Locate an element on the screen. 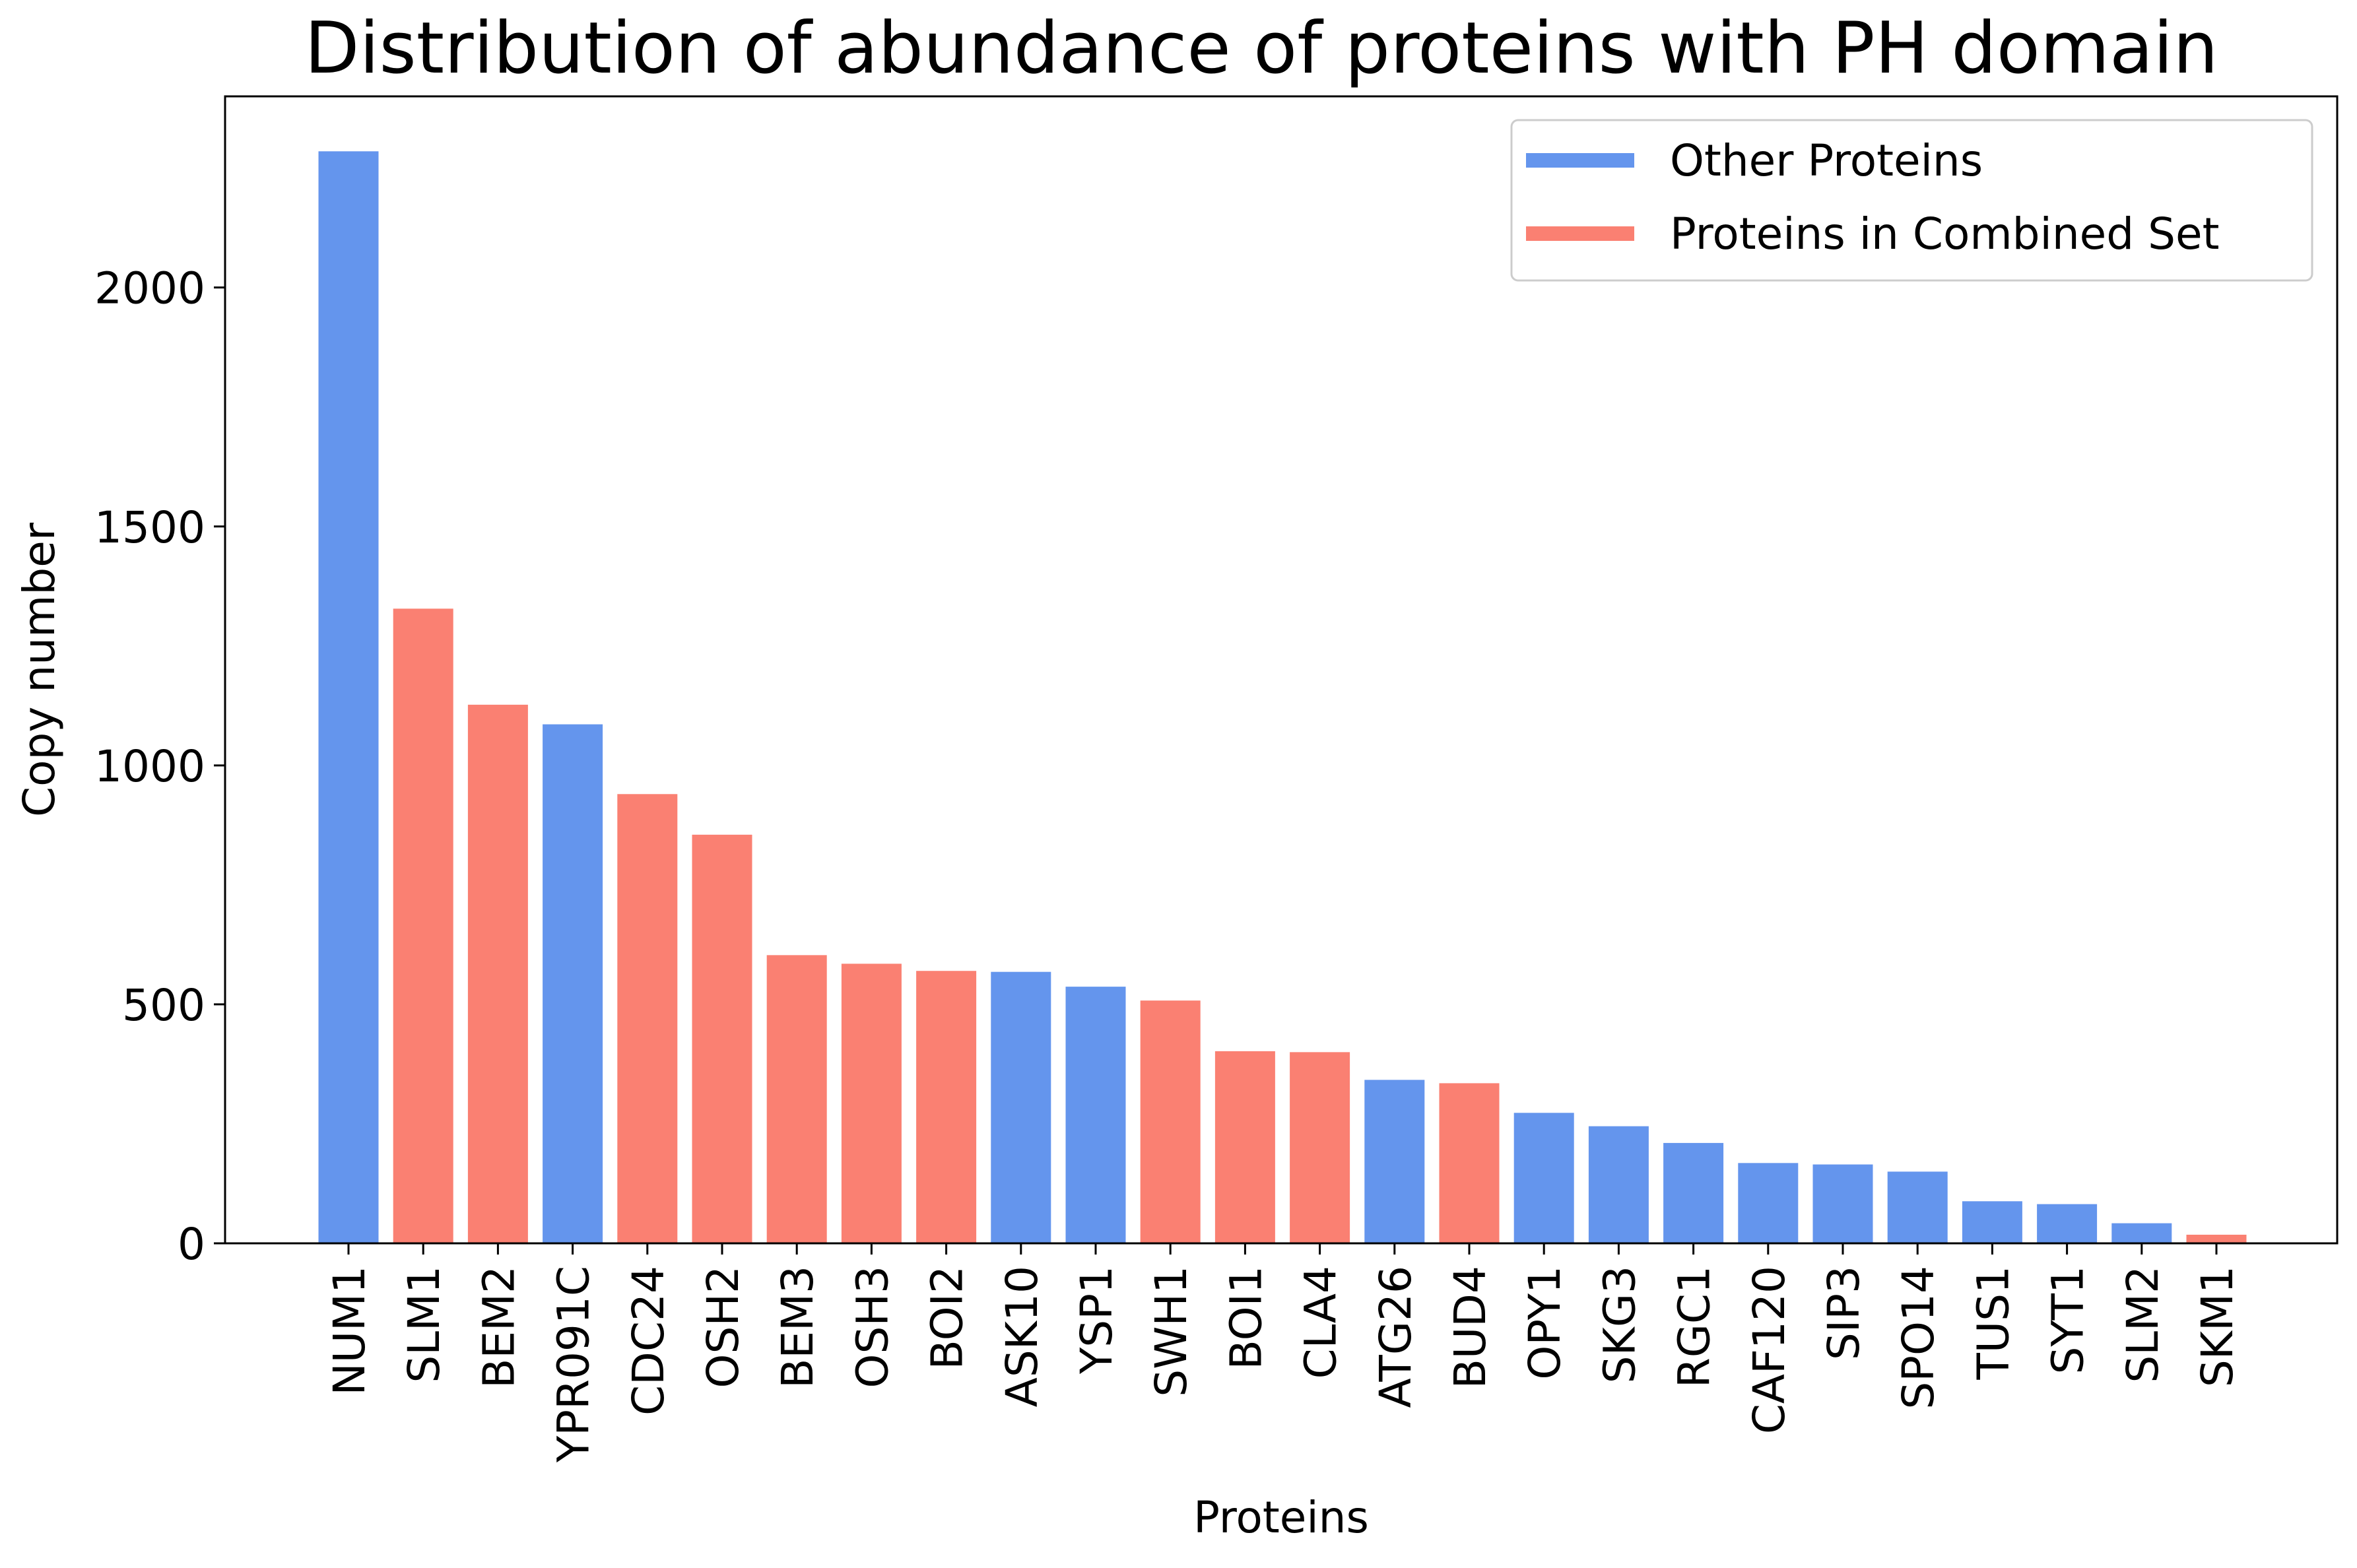 This screenshot has height=1568, width=2357. x-axis-label: Proteins is located at coordinates (1281, 1518).